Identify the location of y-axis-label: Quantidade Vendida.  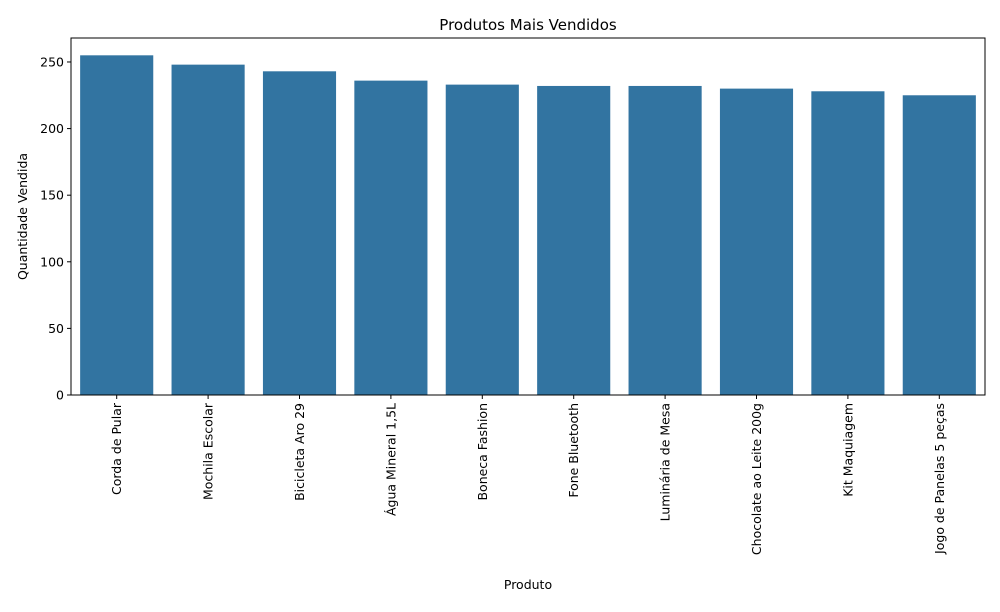
(22, 216).